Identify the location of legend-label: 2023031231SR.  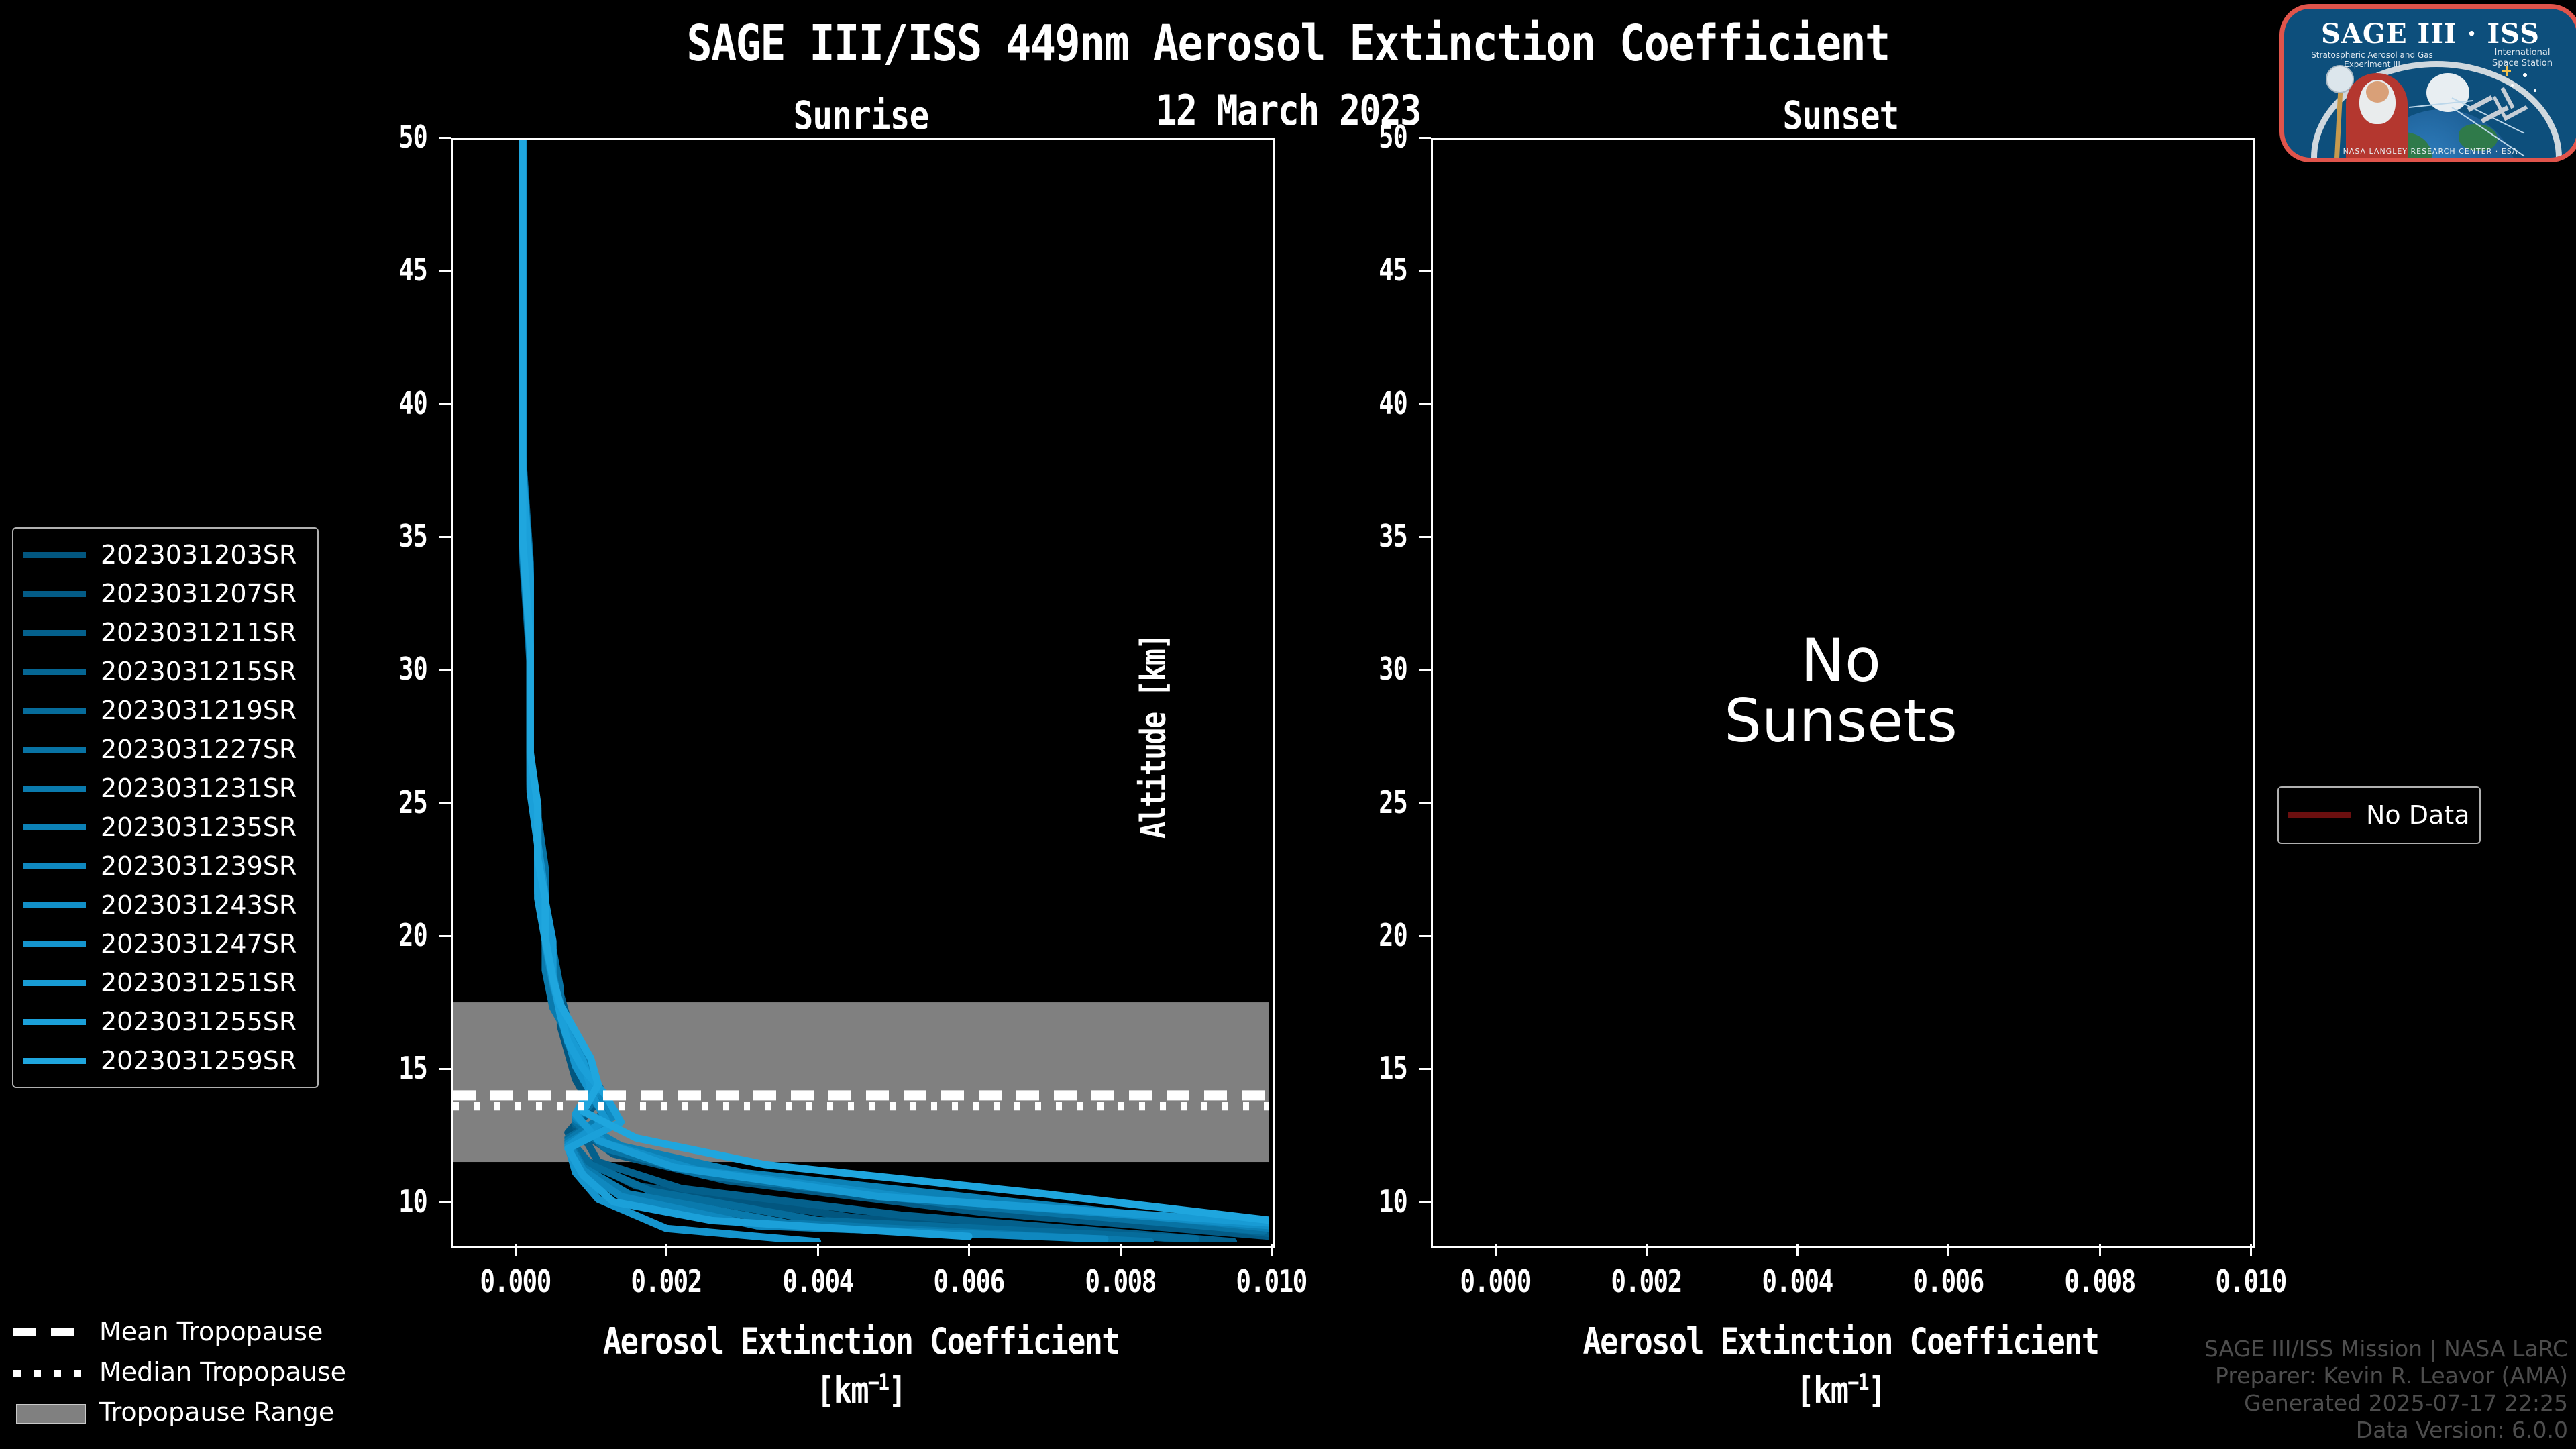
(199, 788).